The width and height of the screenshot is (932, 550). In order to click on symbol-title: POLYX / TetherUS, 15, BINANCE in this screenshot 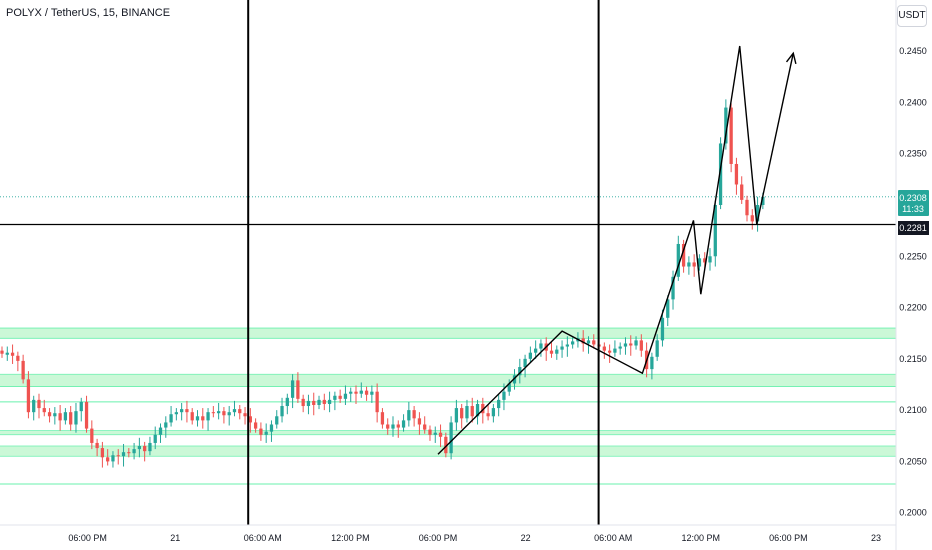, I will do `click(88, 13)`.